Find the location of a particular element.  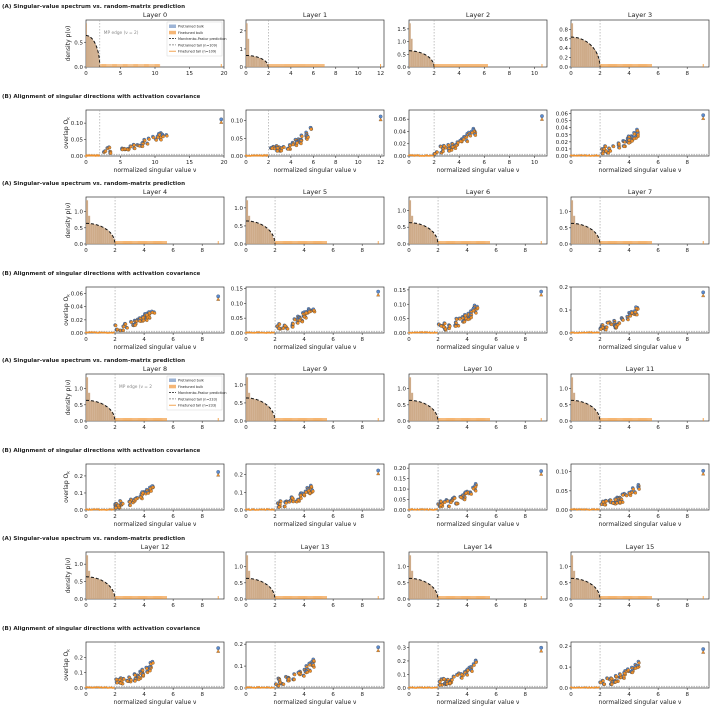

overlap-panel-xtick-label: 12 is located at coordinates (380, 163).